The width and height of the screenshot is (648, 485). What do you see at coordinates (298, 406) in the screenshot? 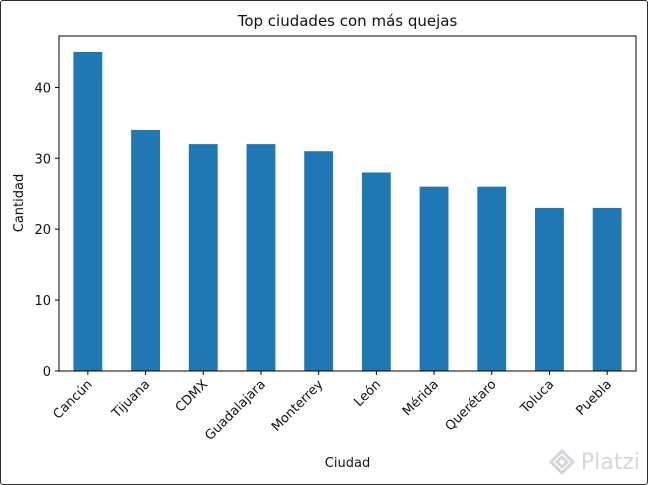
I see `x-tick-label: Monterrey` at bounding box center [298, 406].